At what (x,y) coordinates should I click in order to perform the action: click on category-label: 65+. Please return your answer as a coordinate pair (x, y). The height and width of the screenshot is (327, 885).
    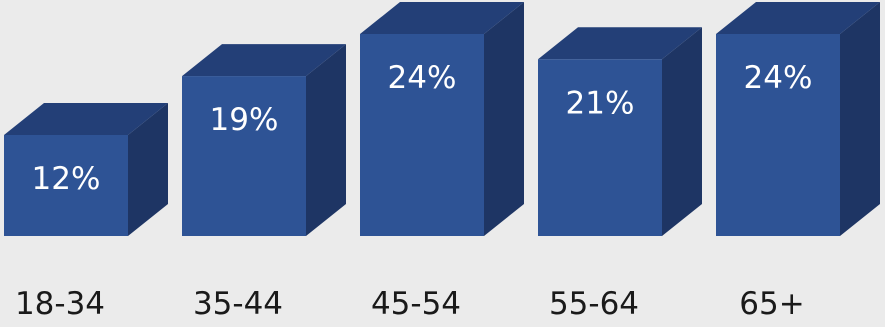
    Looking at the image, I should click on (771, 304).